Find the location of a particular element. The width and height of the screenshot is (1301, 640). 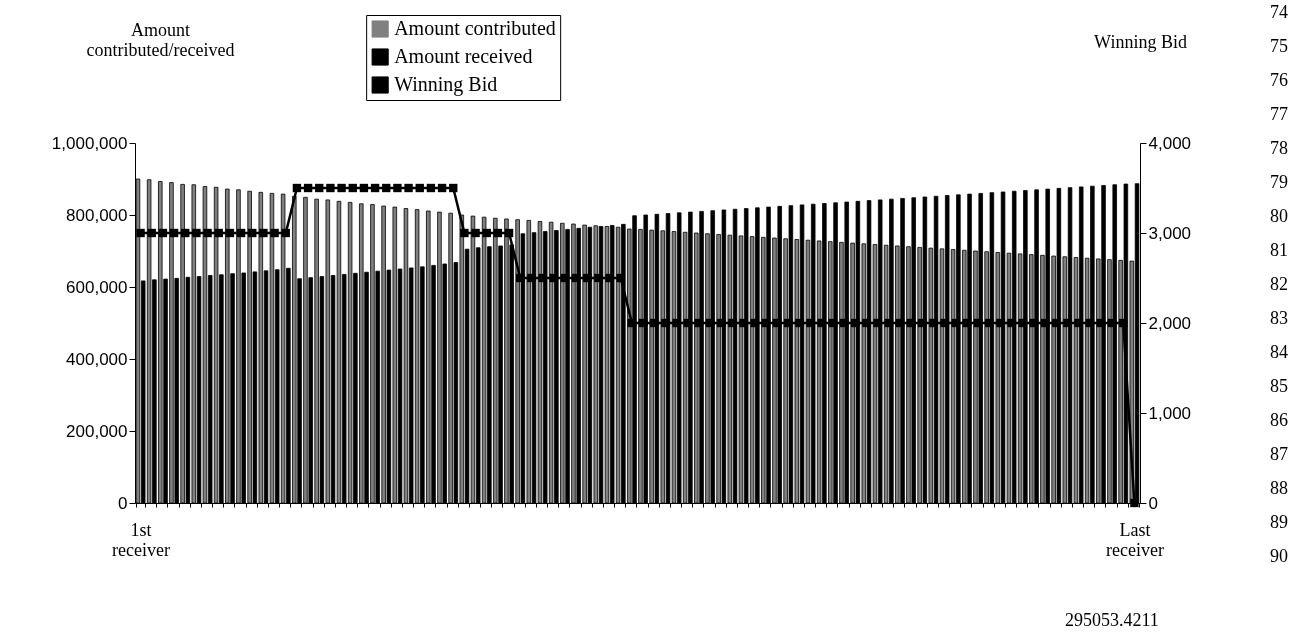

text: 85 is located at coordinates (1279, 386).